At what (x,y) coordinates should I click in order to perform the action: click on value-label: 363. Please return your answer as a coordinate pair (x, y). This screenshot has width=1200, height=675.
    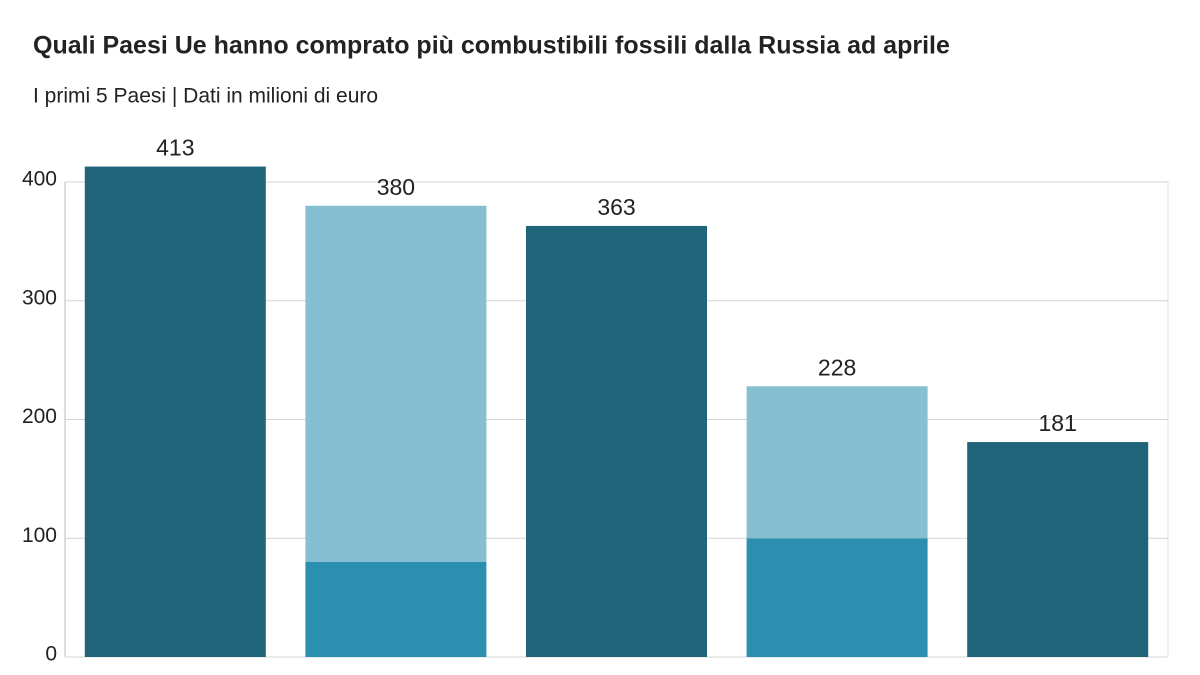
    Looking at the image, I should click on (616, 207).